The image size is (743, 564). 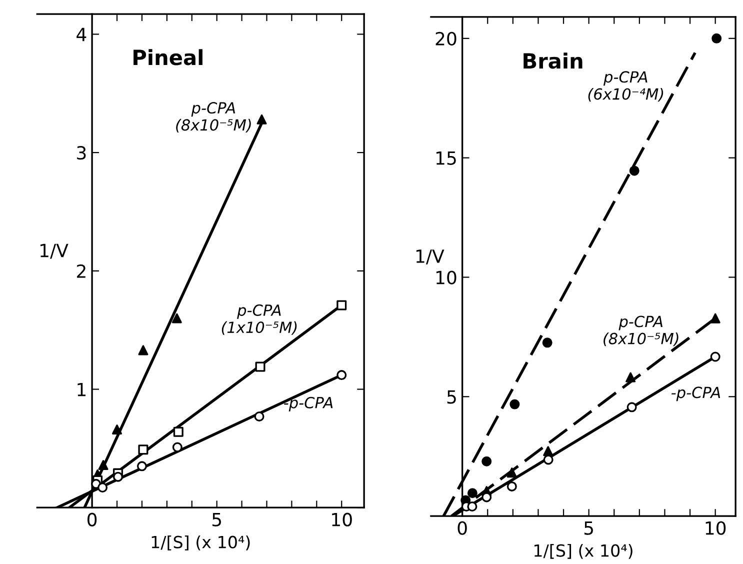 I want to click on annotation: p-CPA (6x10⁻⁴M), so click(x=626, y=86).